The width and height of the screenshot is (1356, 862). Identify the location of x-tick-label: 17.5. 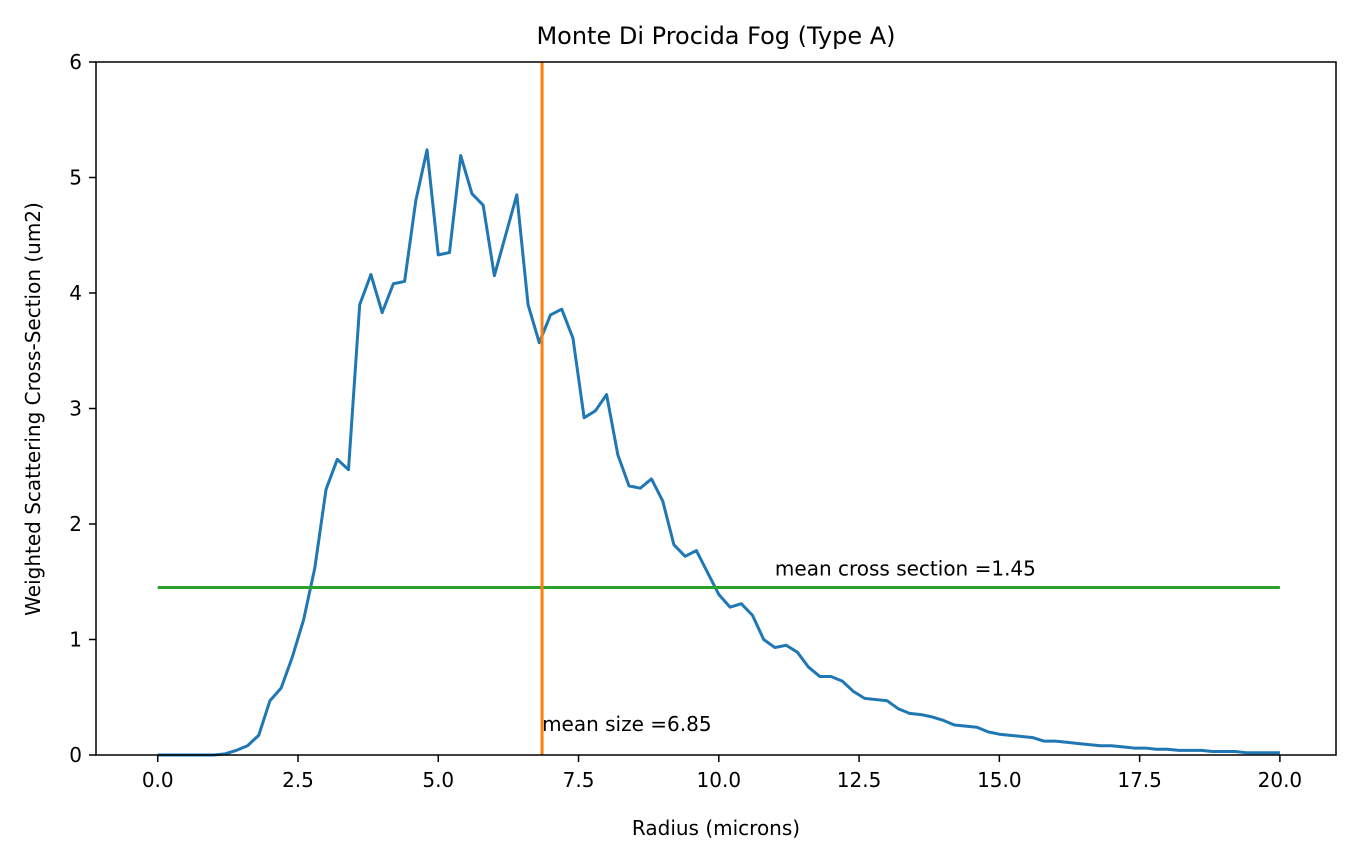
(1139, 780).